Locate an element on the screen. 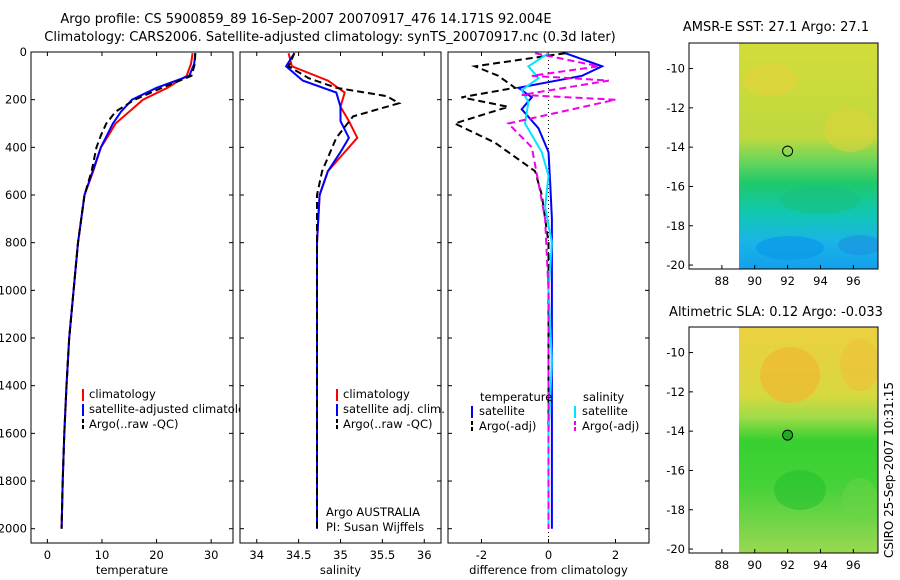  salinity-xlabel: salinity is located at coordinates (340, 570).